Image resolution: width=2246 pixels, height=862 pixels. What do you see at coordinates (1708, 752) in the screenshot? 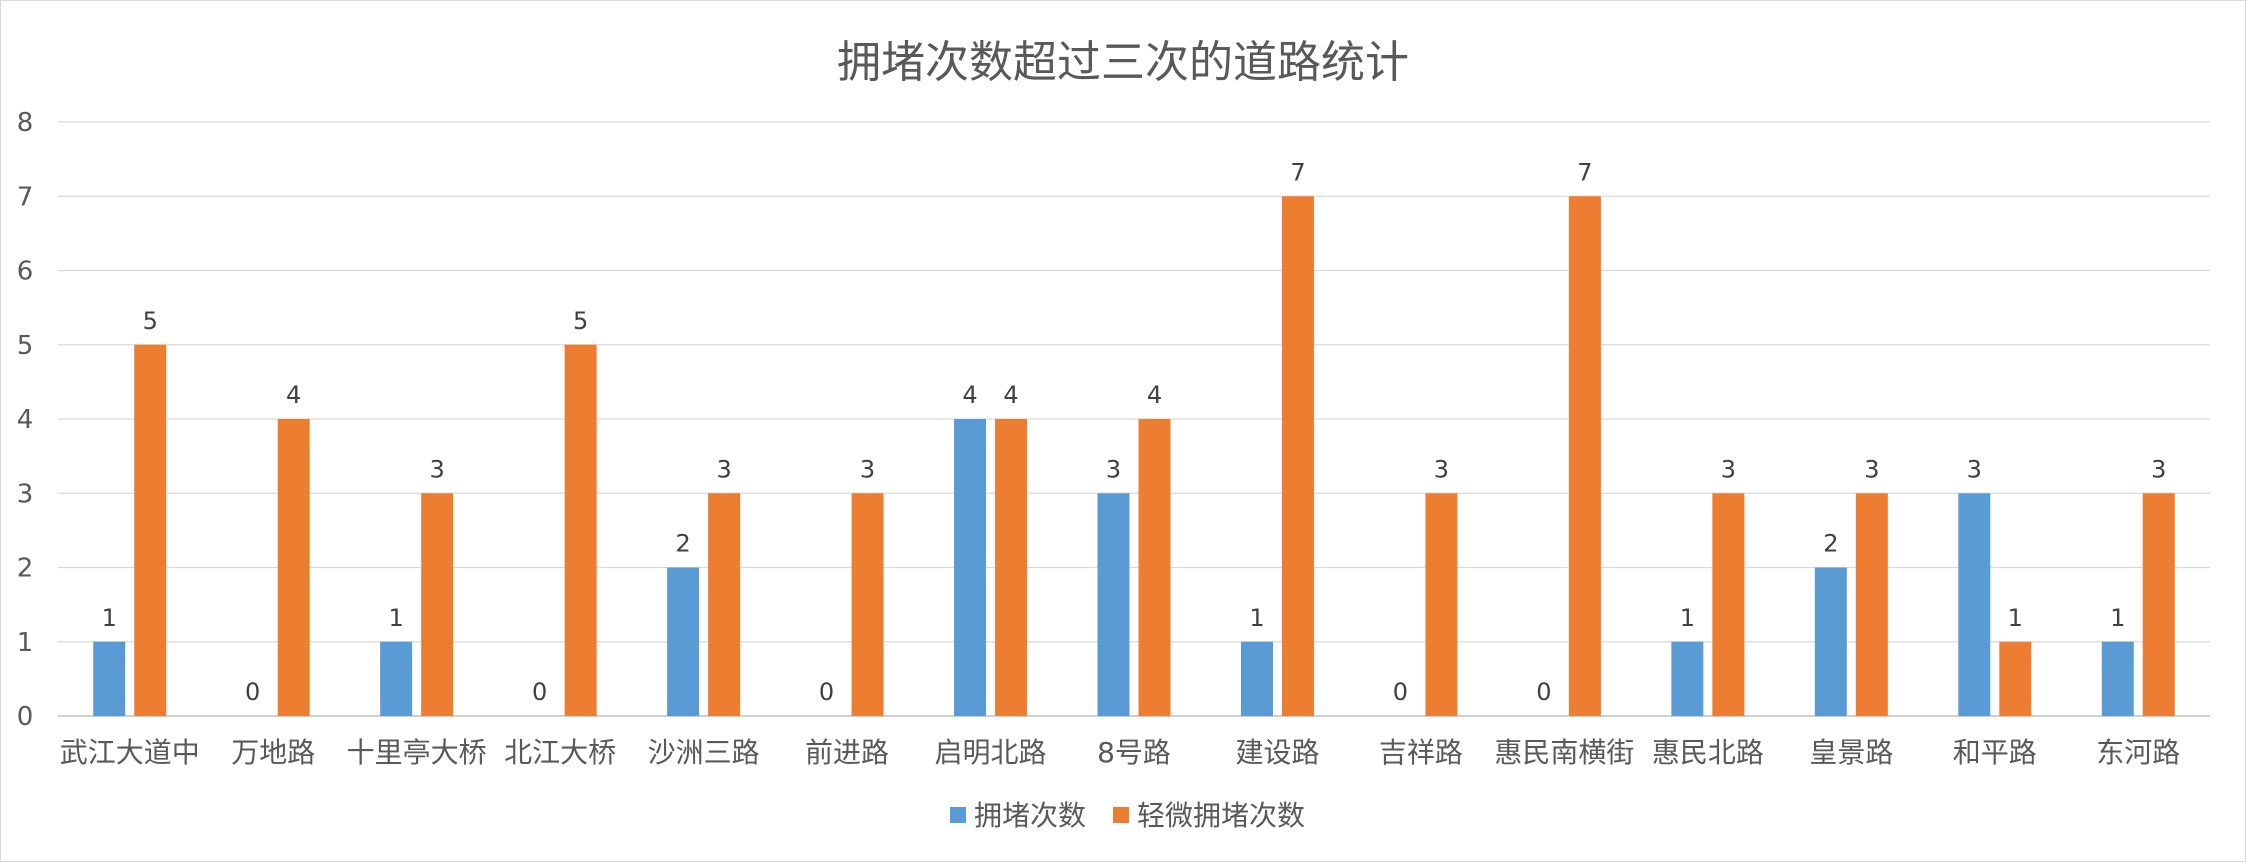
I see `x-tick-label: 惠民北路` at bounding box center [1708, 752].